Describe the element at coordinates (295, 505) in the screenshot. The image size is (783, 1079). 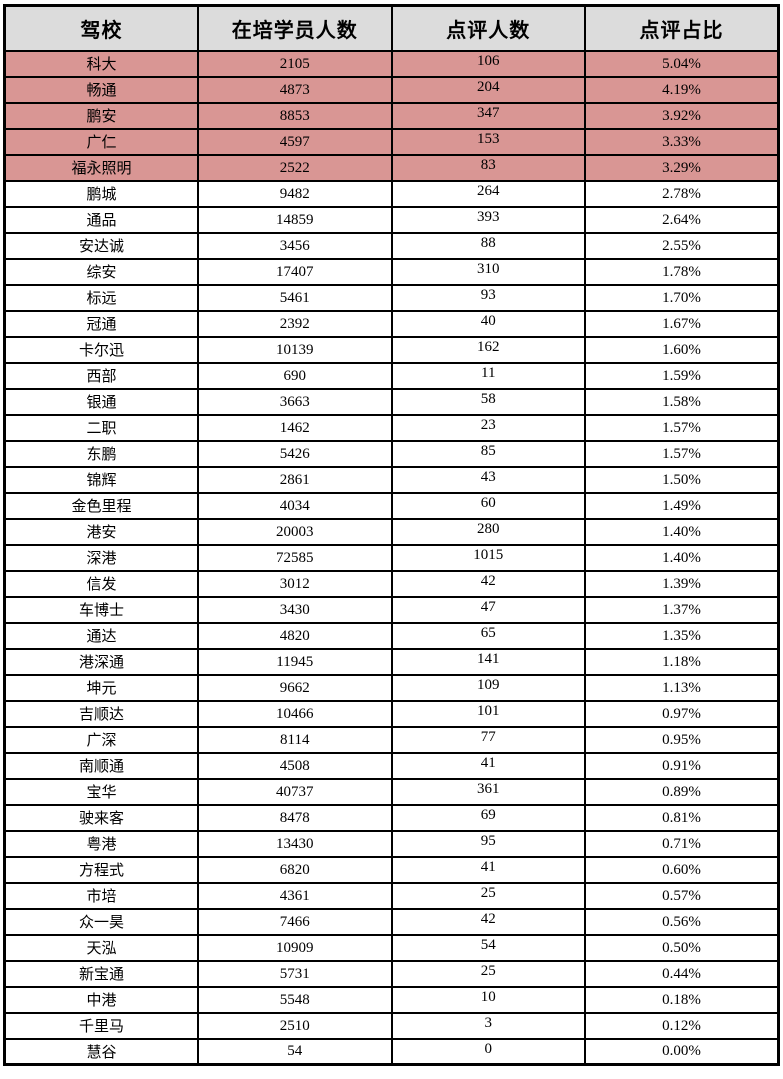
I see `students-count-cell: 4034` at that location.